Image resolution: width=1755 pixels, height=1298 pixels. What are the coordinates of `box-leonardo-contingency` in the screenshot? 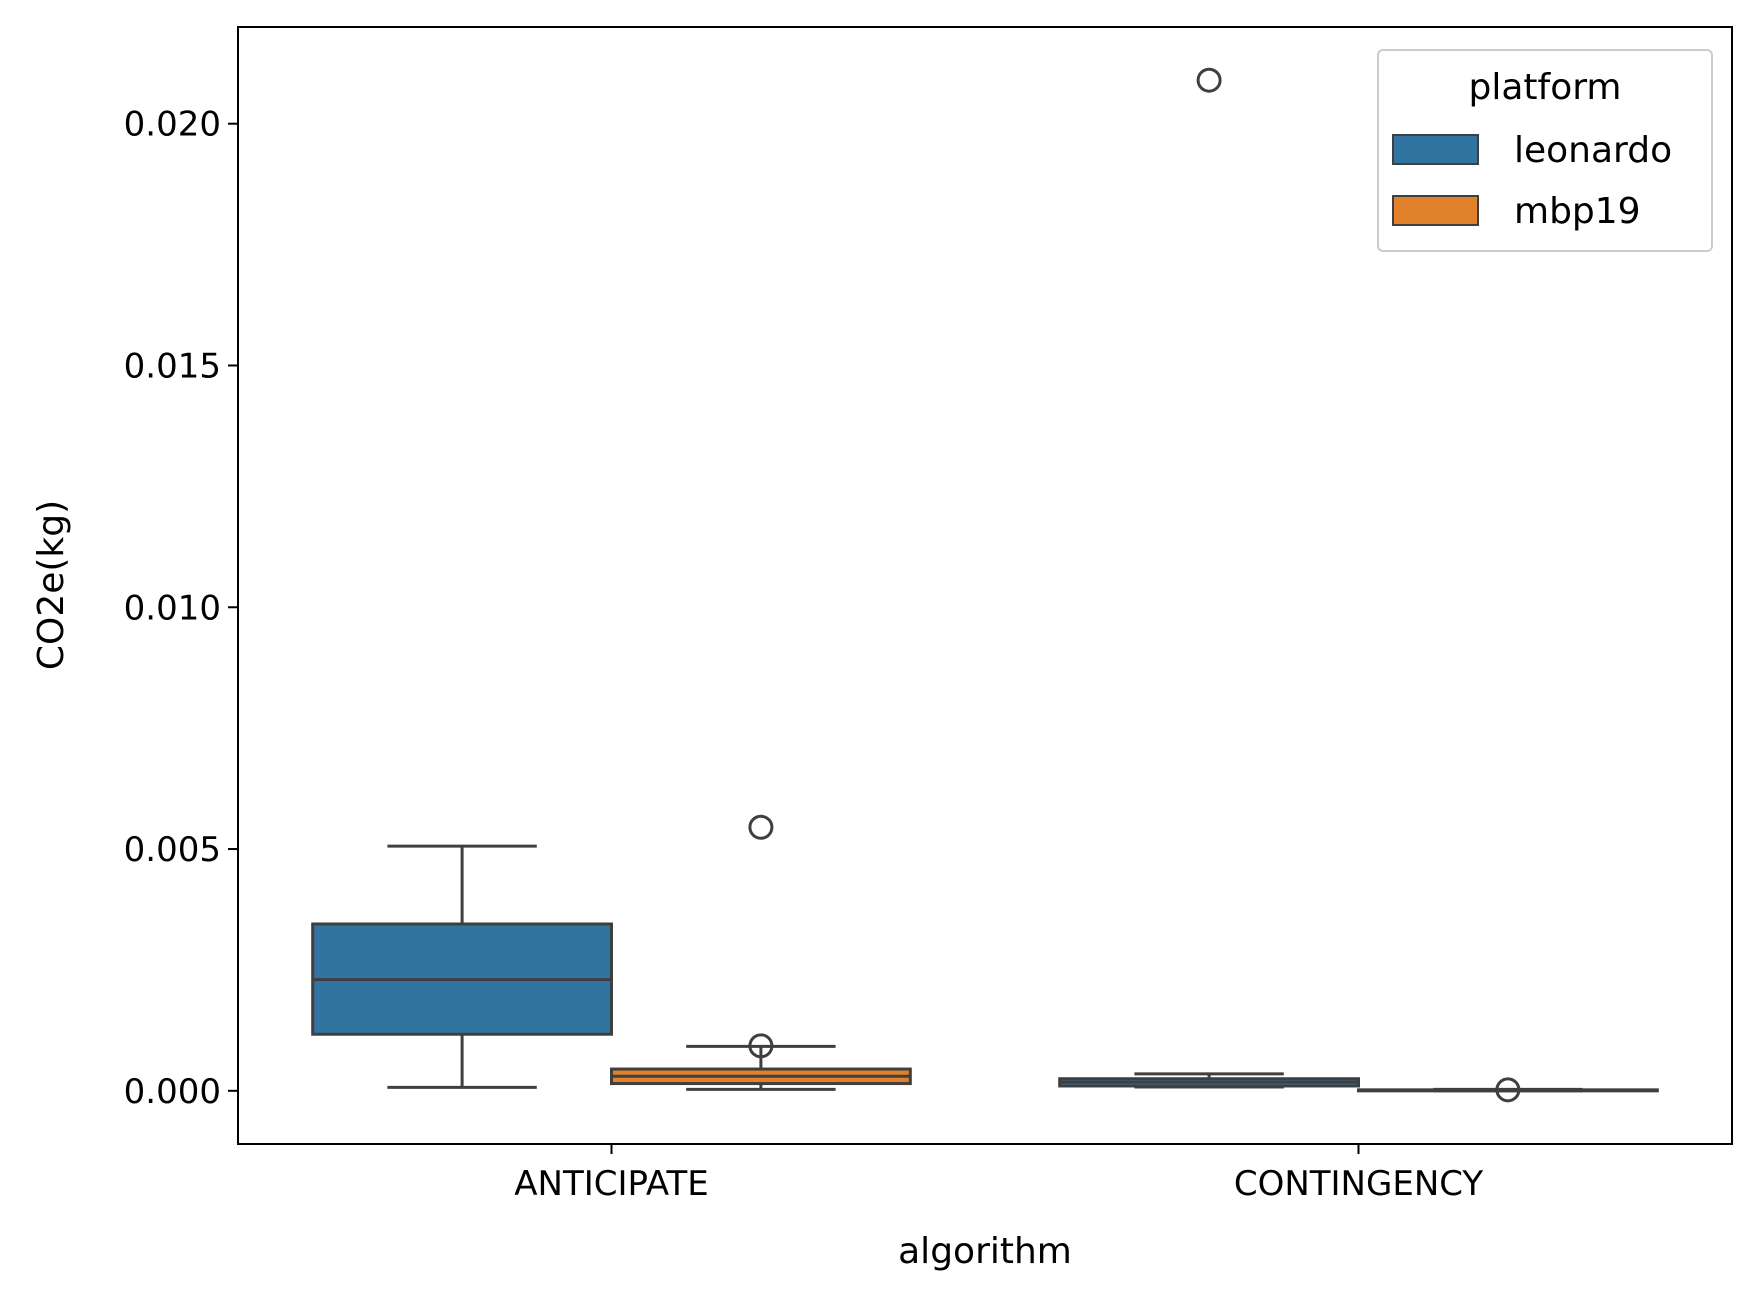 It's located at (1209, 578).